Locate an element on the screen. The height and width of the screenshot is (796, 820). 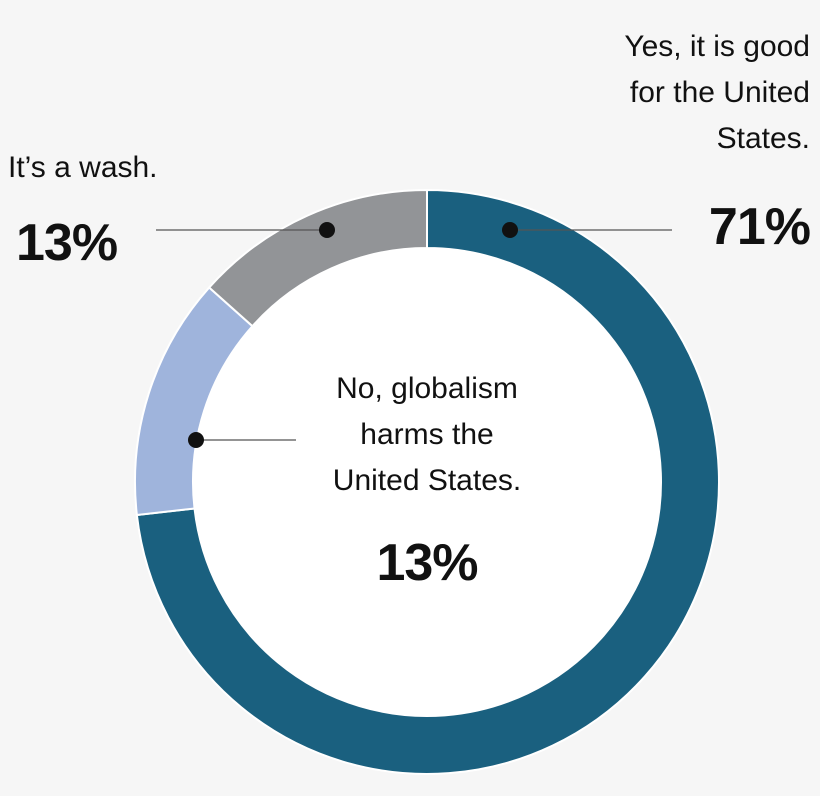
slice-percent-1: 13% is located at coordinates (426, 563).